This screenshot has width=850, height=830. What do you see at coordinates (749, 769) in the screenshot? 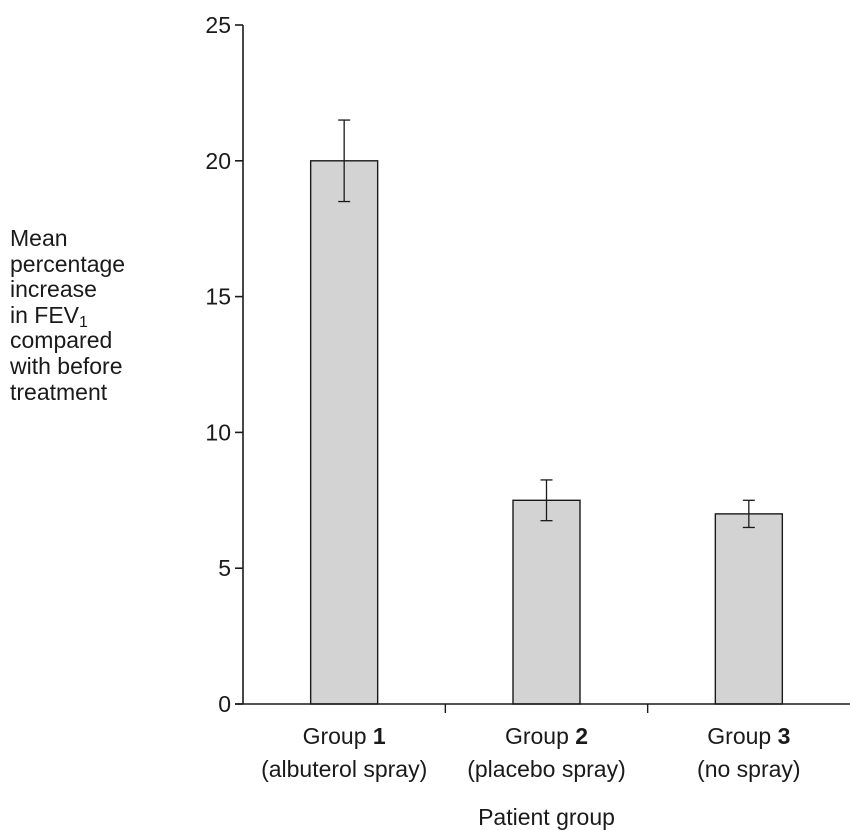
I see `category-sublabel: (no spray)` at bounding box center [749, 769].